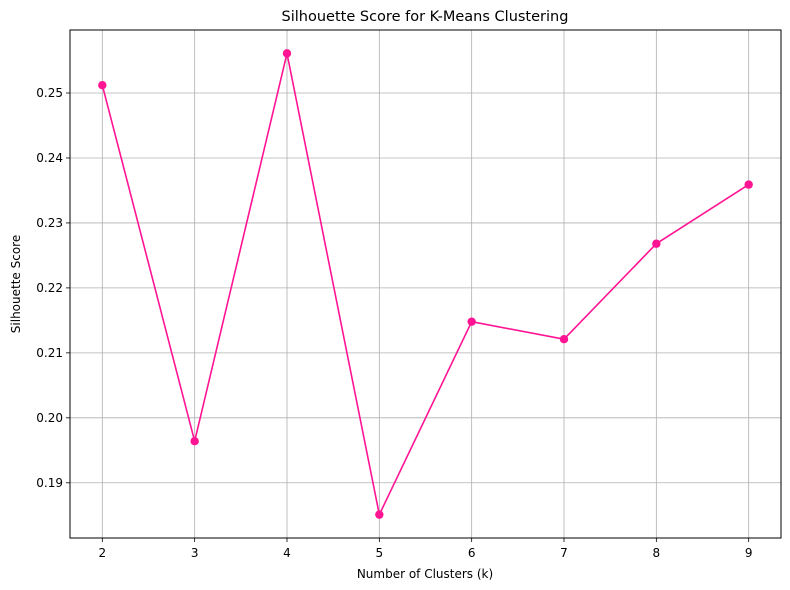 The height and width of the screenshot is (590, 790). Describe the element at coordinates (49, 353) in the screenshot. I see `y-tick-label: 0.21` at that location.